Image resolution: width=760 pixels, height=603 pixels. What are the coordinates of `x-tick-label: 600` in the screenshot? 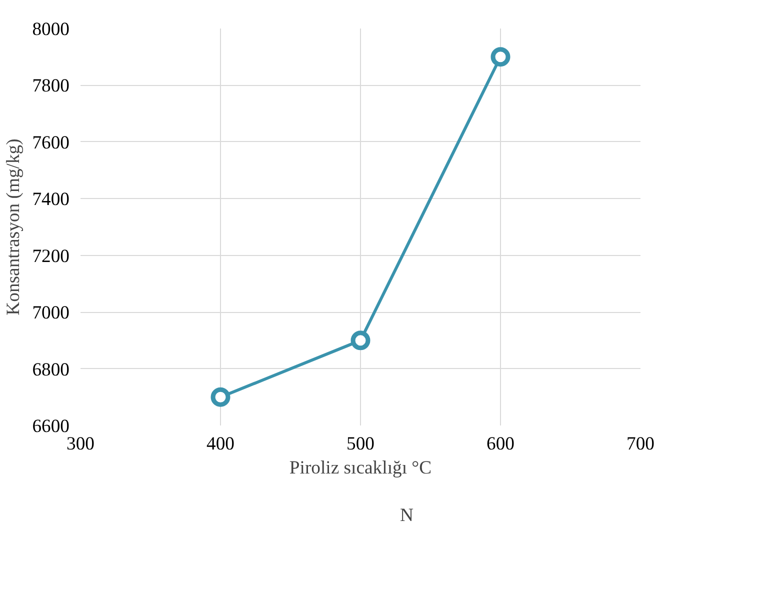 It's located at (500, 444).